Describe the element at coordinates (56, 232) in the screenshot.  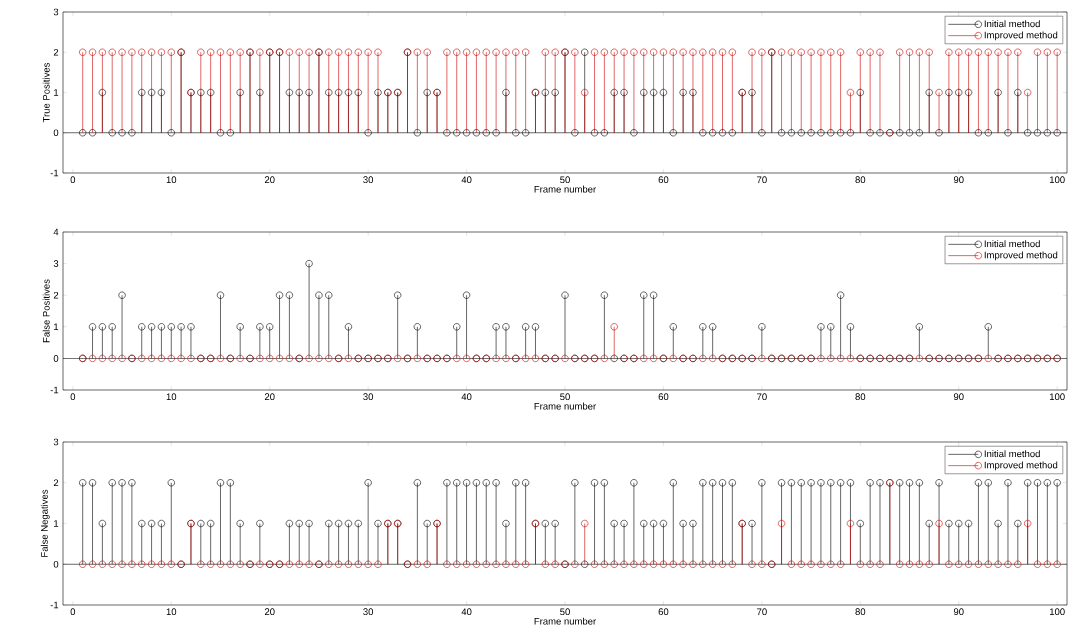
I see `y-tick-label: 4` at that location.